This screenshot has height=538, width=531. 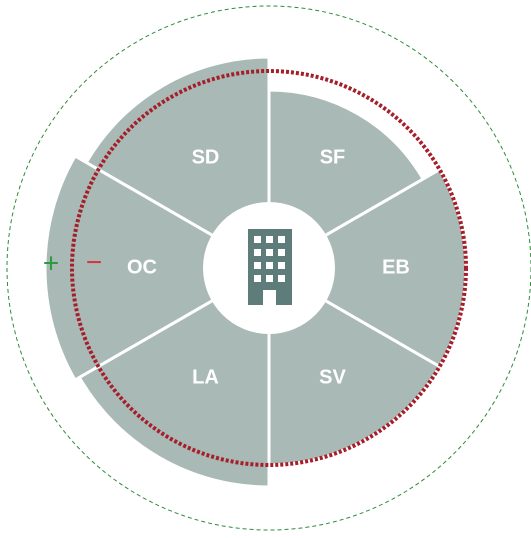 What do you see at coordinates (396, 267) in the screenshot?
I see `segment-label: EB` at bounding box center [396, 267].